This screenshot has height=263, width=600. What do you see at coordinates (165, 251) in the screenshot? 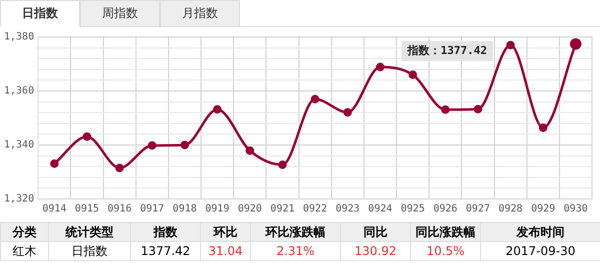
I see `text: 1377.42` at bounding box center [165, 251].